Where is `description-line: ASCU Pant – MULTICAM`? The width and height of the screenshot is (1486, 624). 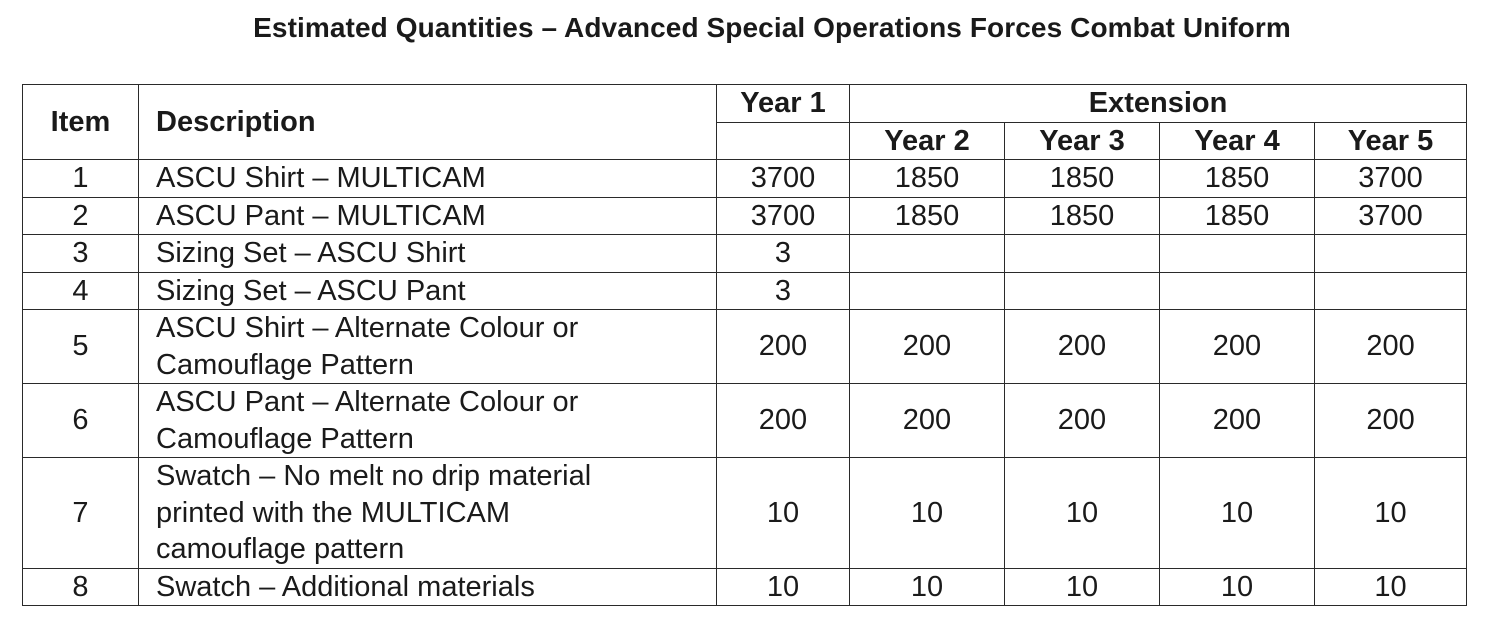
description-line: ASCU Pant – MULTICAM is located at coordinates (321, 215).